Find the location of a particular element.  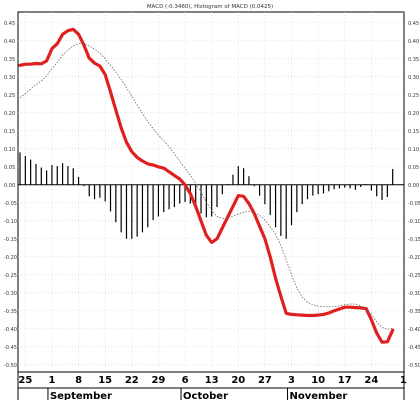

y-tick-label-left: 0.10 is located at coordinates (9, 150).